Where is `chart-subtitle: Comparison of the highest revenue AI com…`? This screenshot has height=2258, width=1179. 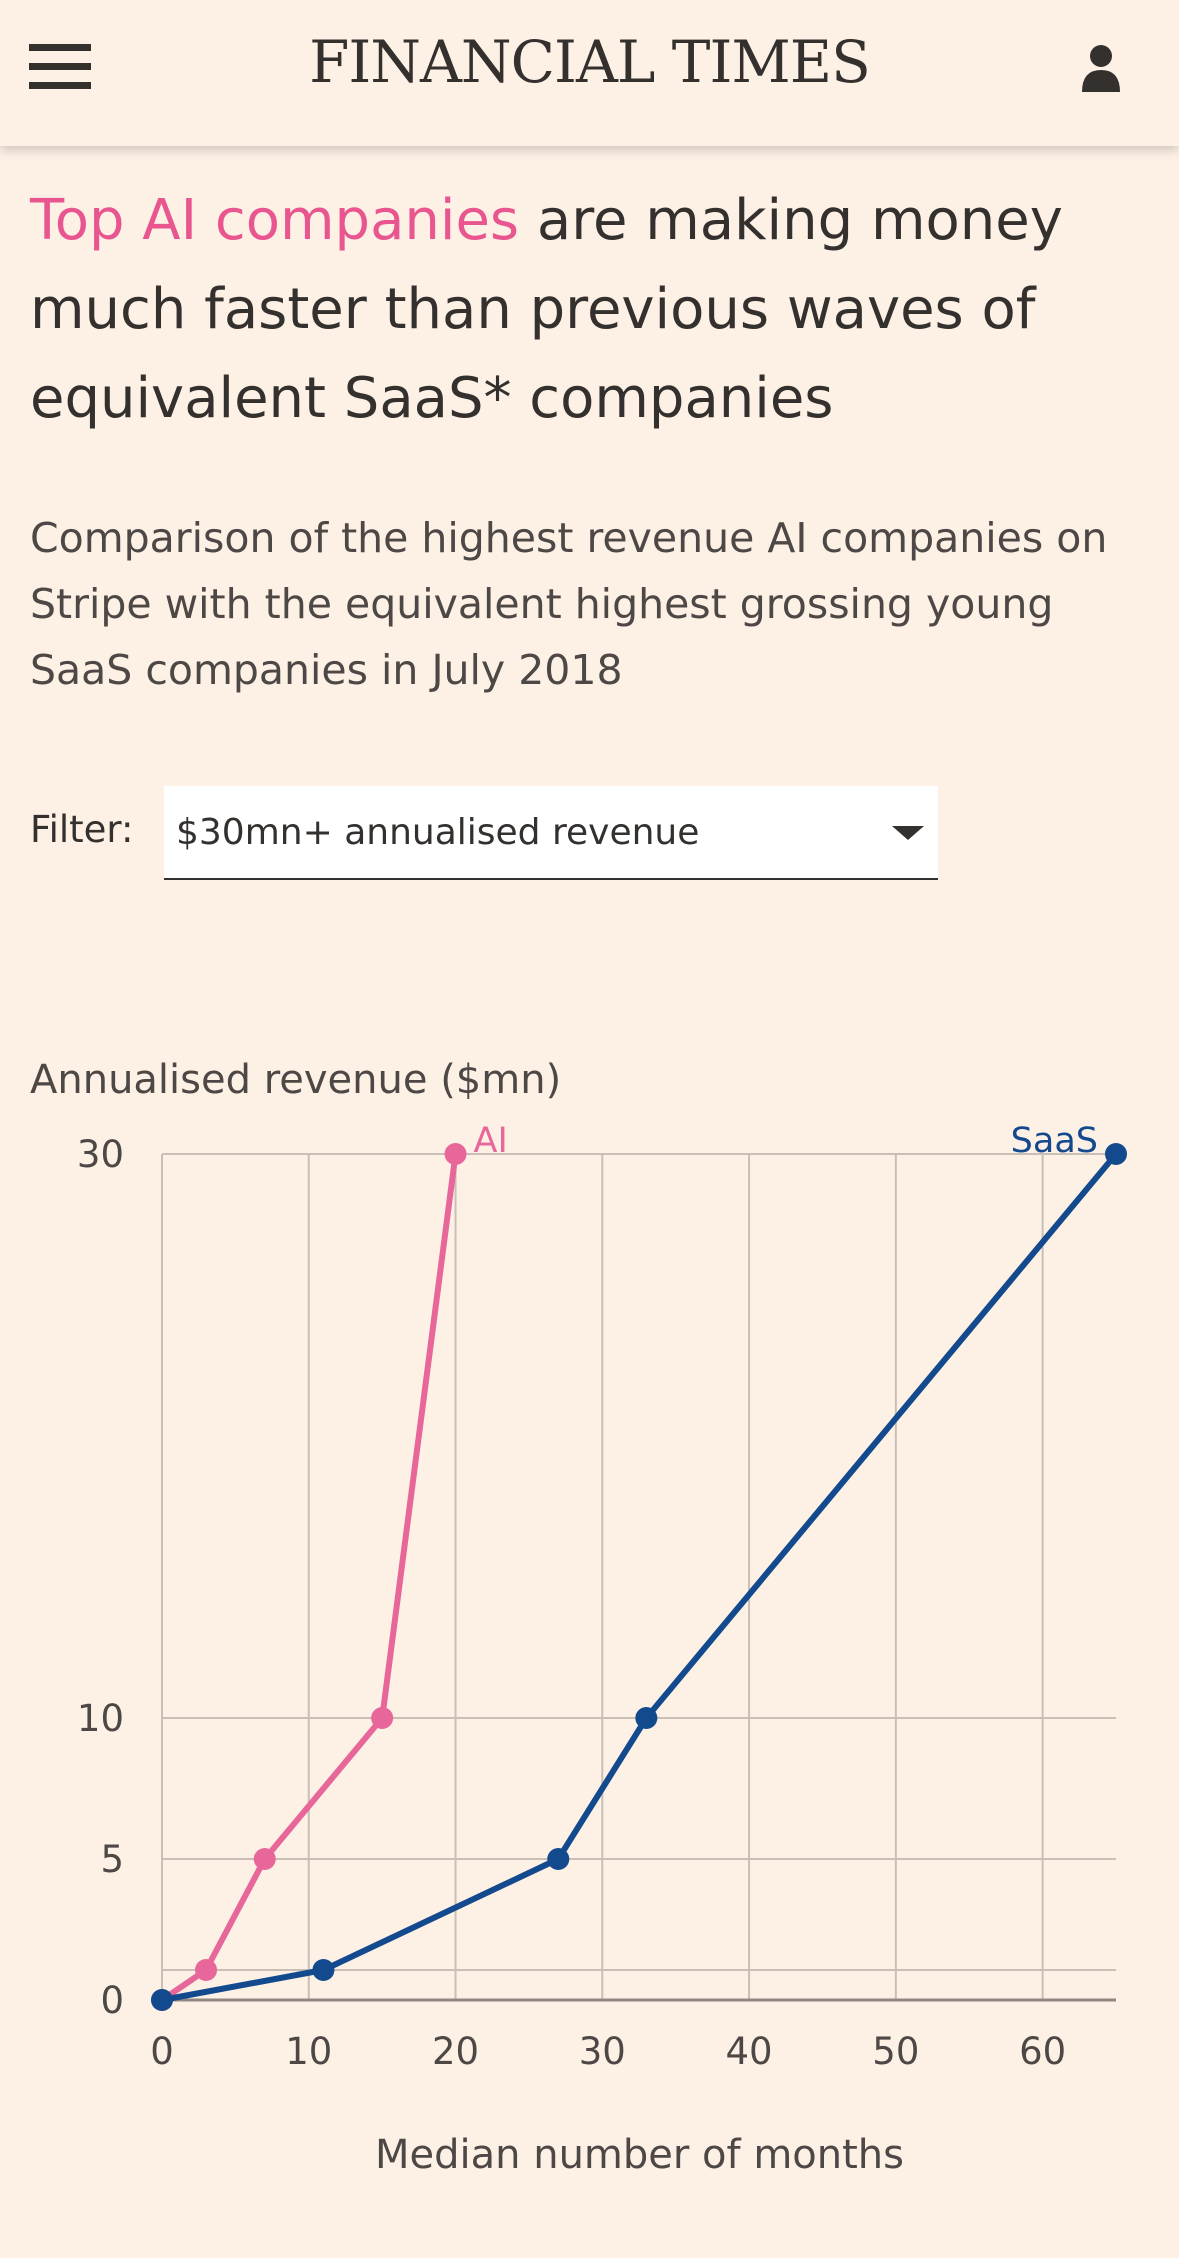
chart-subtitle: Comparison of the highest revenue AI com… is located at coordinates (569, 604).